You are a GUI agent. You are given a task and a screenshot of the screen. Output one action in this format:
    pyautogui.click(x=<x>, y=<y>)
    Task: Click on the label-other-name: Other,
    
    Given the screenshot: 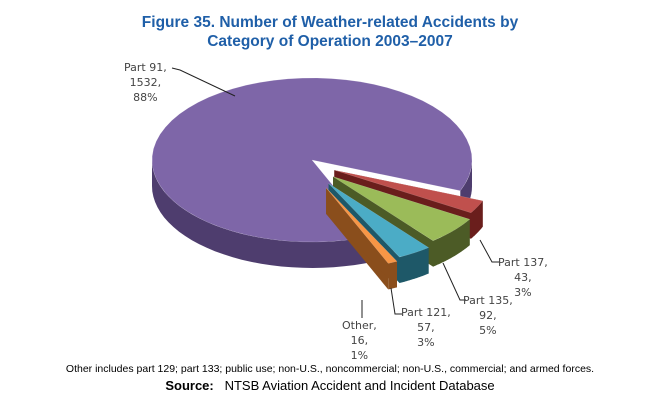 What is the action you would take?
    pyautogui.click(x=359, y=325)
    